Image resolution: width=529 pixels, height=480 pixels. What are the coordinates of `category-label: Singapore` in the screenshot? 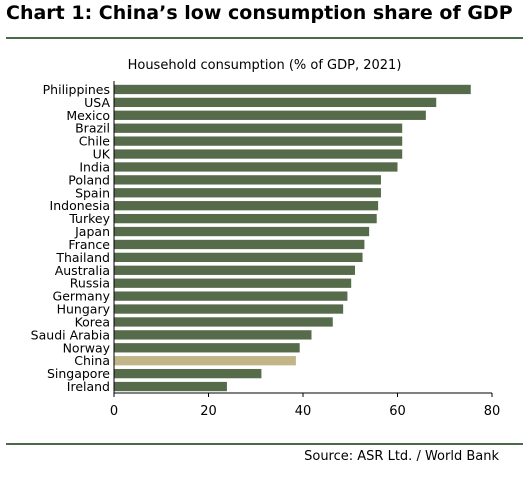 It's located at (78, 373).